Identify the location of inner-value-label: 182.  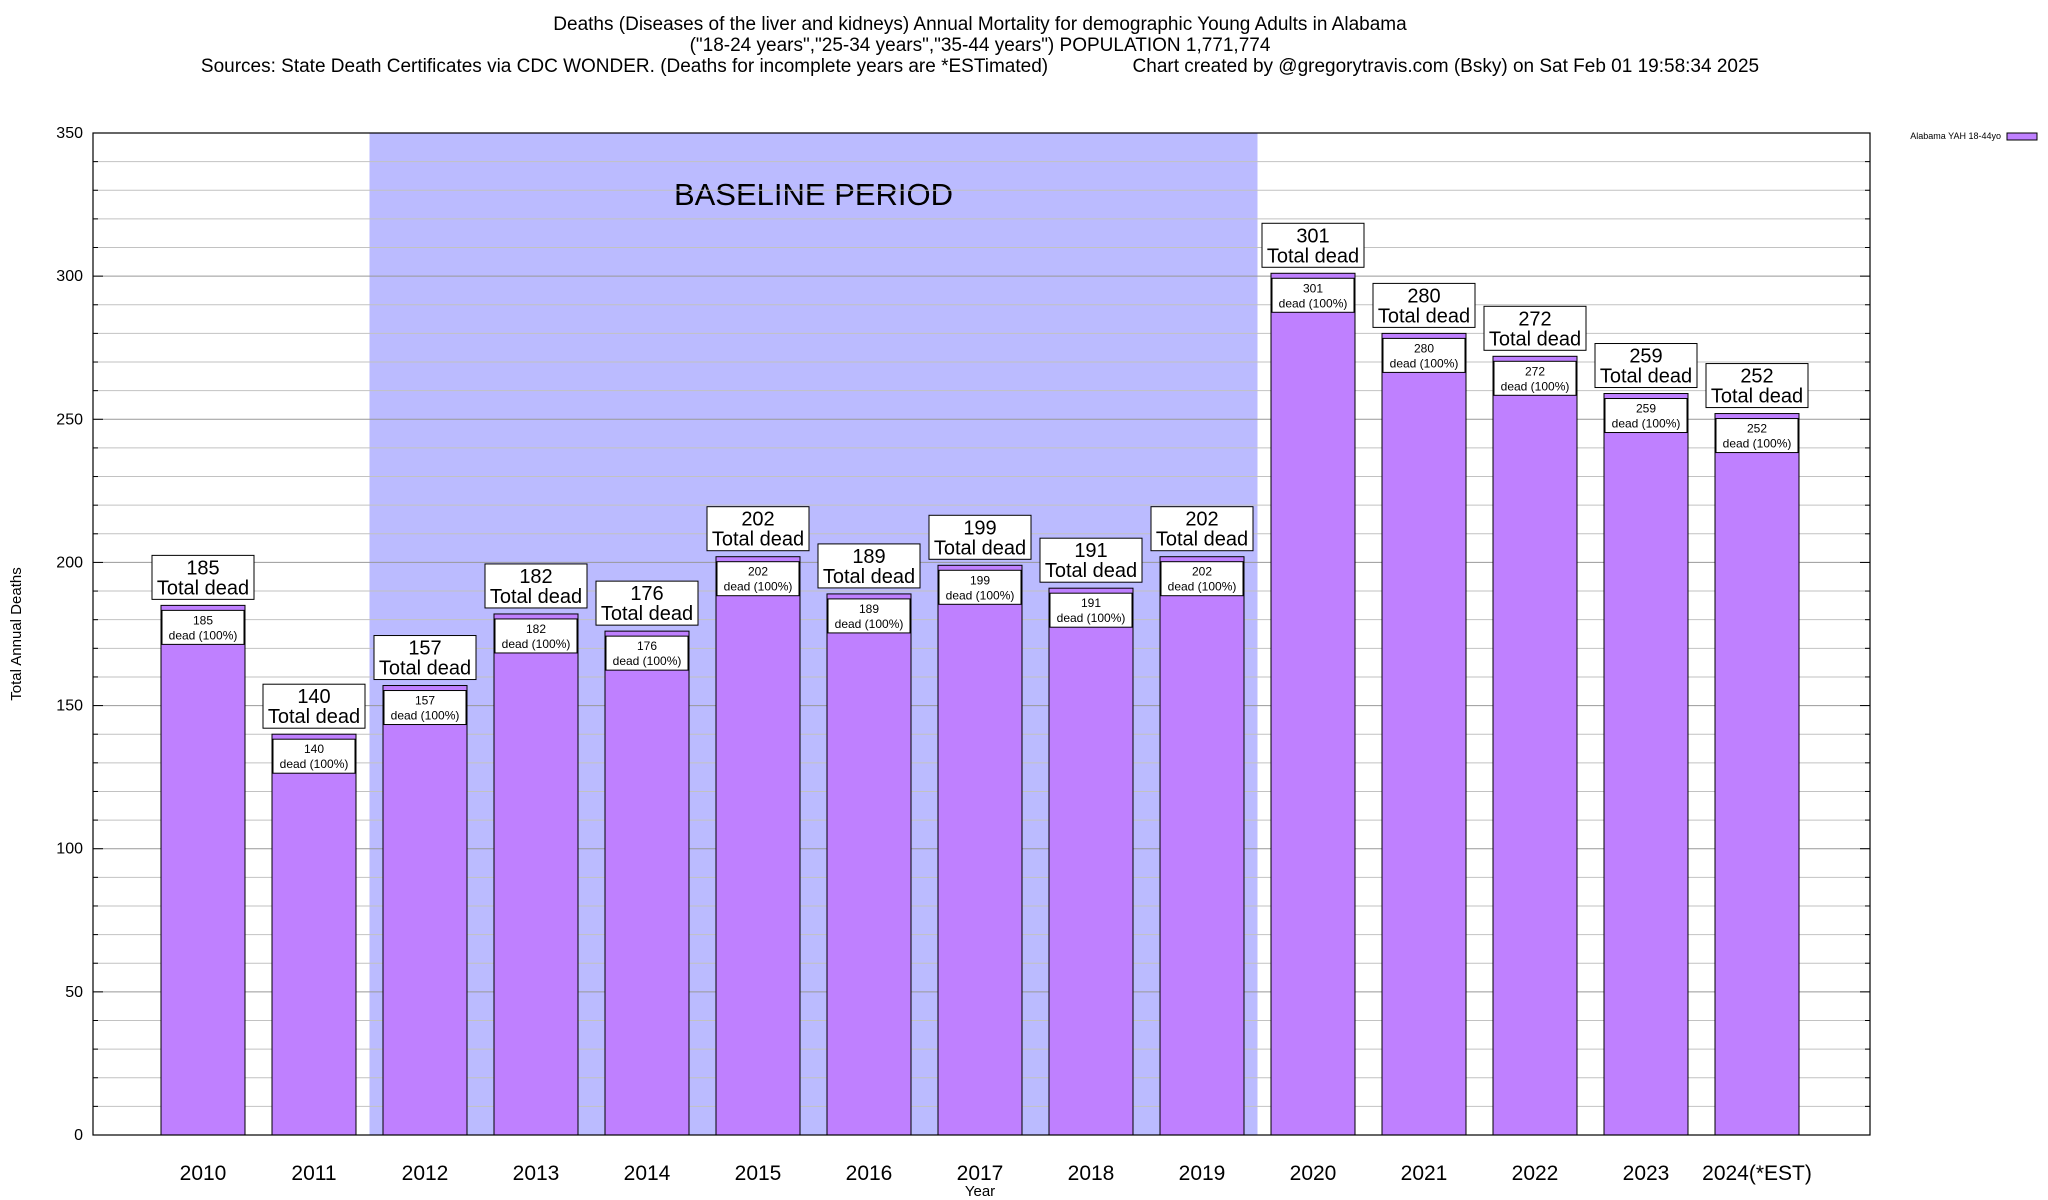
(536, 629).